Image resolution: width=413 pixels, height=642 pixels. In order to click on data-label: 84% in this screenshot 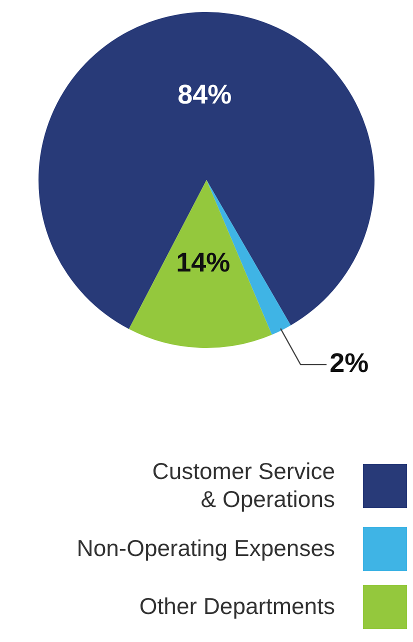, I will do `click(205, 94)`.